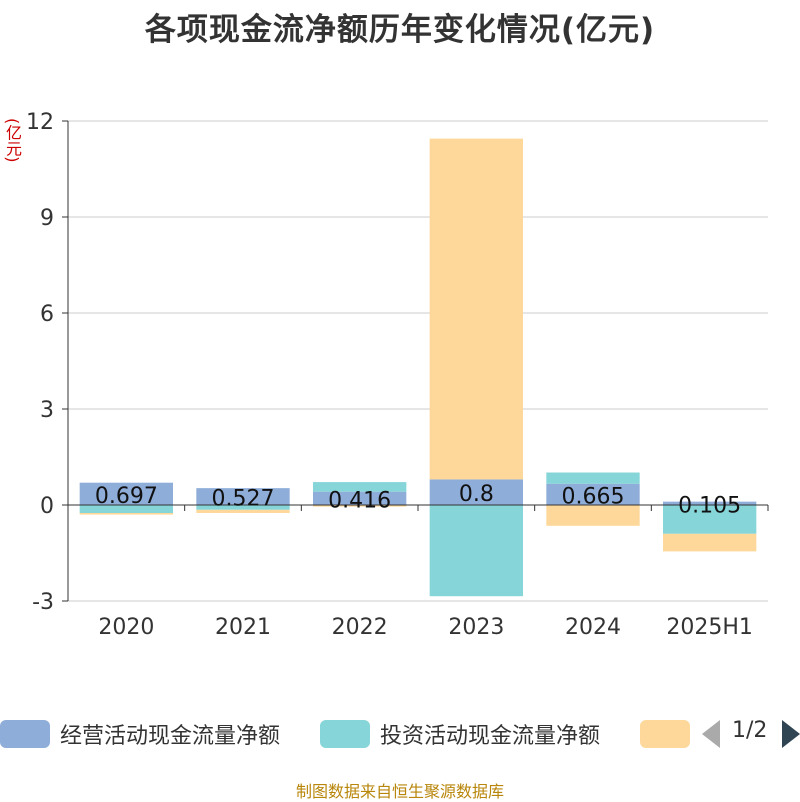 The height and width of the screenshot is (802, 800). I want to click on x-tick-label: 2024, so click(593, 627).